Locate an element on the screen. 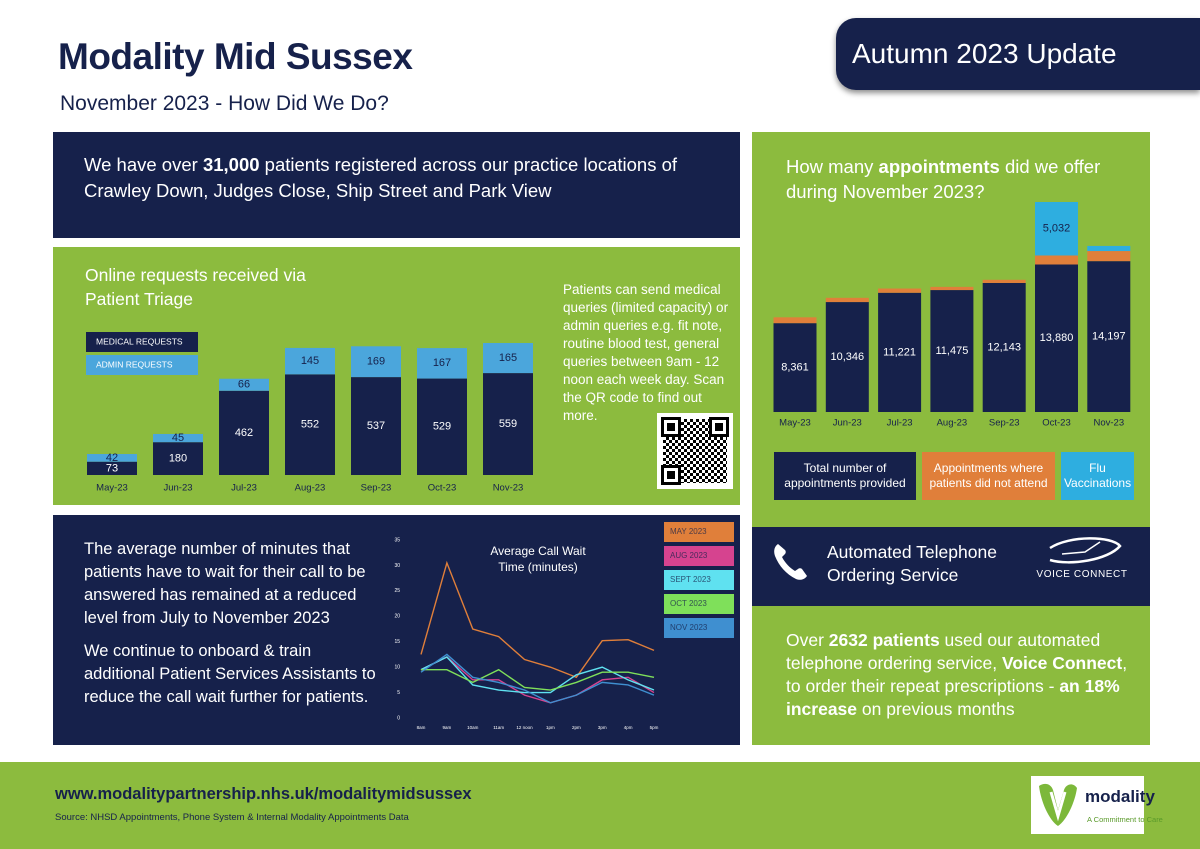  page-title: Modality Mid Sussex is located at coordinates (235, 56).